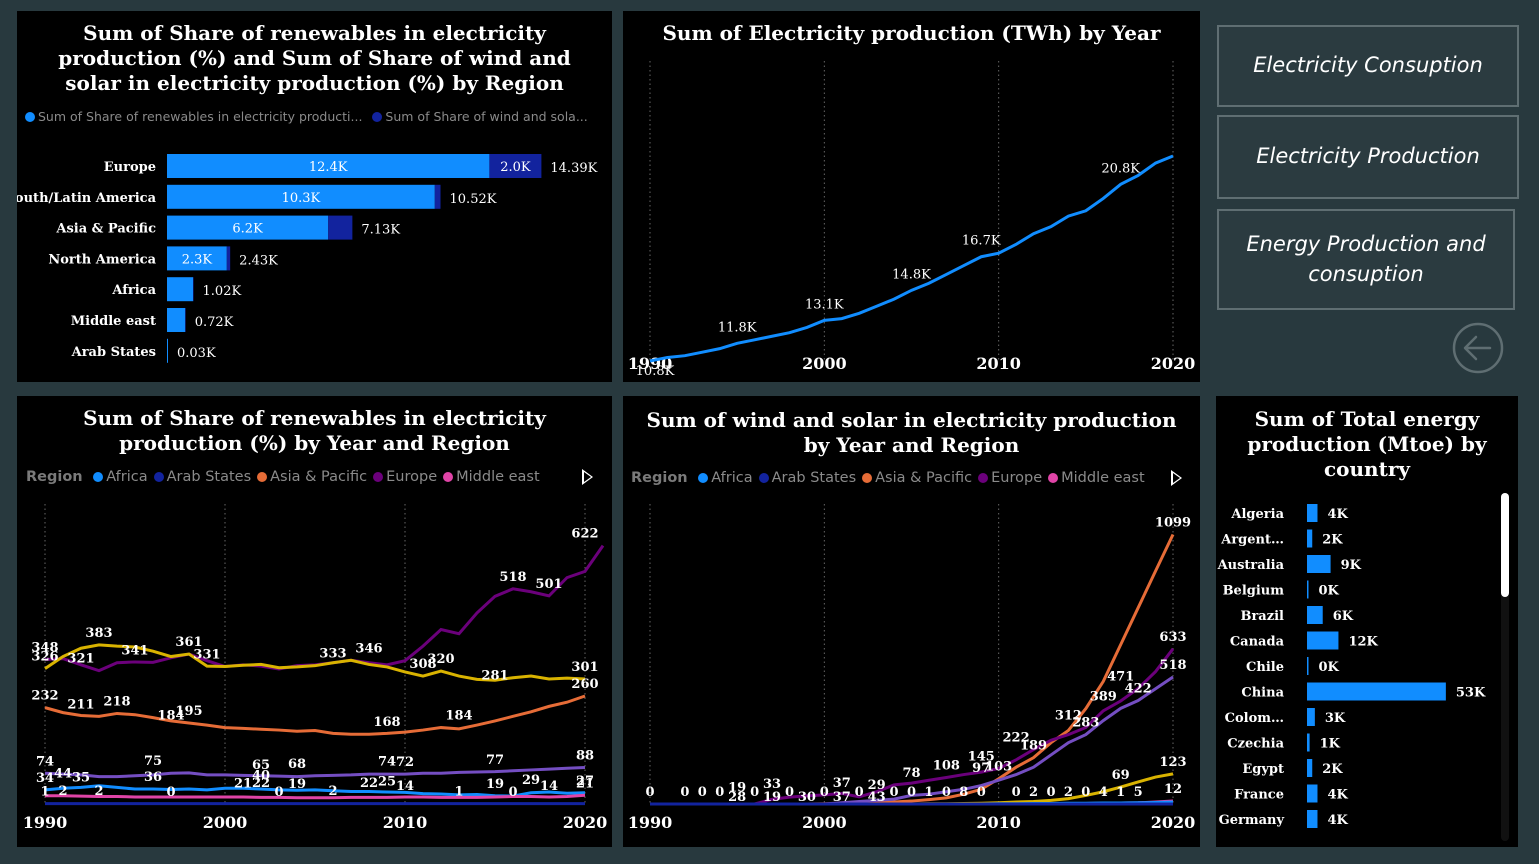 The width and height of the screenshot is (1539, 864). Describe the element at coordinates (437, 196) in the screenshot. I see `bar-wind-solar` at that location.